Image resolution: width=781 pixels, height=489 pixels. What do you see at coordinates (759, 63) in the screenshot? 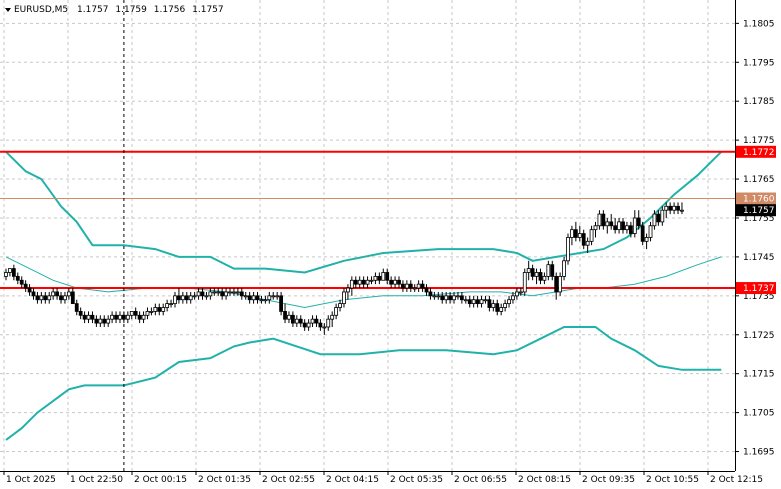
I see `price-tick-label: 1.1795` at bounding box center [759, 63].